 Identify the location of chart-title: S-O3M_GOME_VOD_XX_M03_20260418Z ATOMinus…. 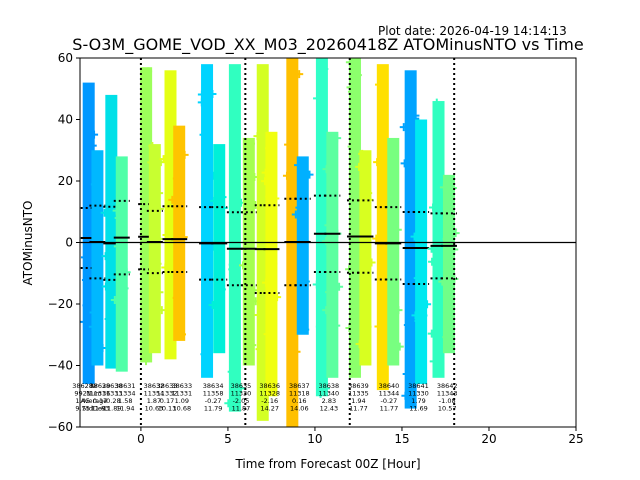
(327, 45).